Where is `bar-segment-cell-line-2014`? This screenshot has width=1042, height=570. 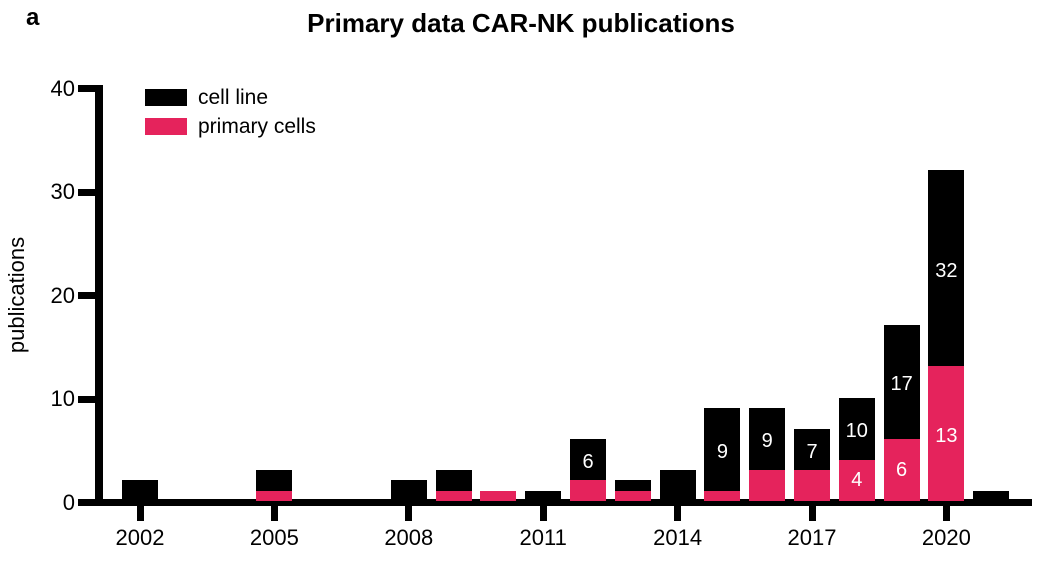 bar-segment-cell-line-2014 is located at coordinates (677, 485).